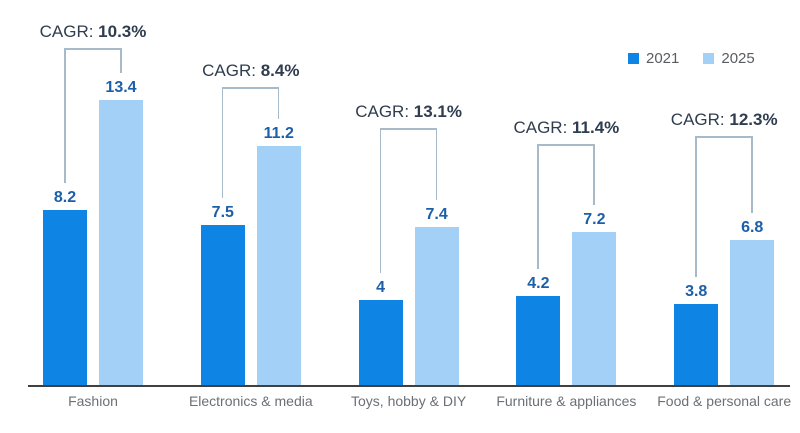 Image resolution: width=800 pixels, height=433 pixels. I want to click on legend-item-2021: 2021, so click(653, 58).